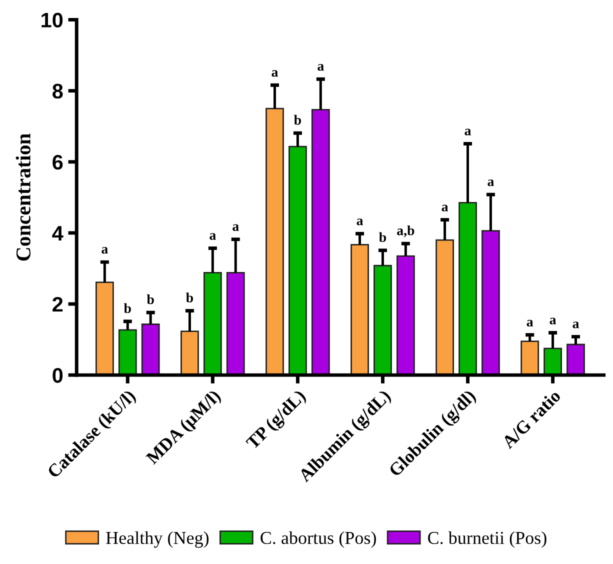  What do you see at coordinates (318, 539) in the screenshot?
I see `legend-label: C. abortus (Pos)` at bounding box center [318, 539].